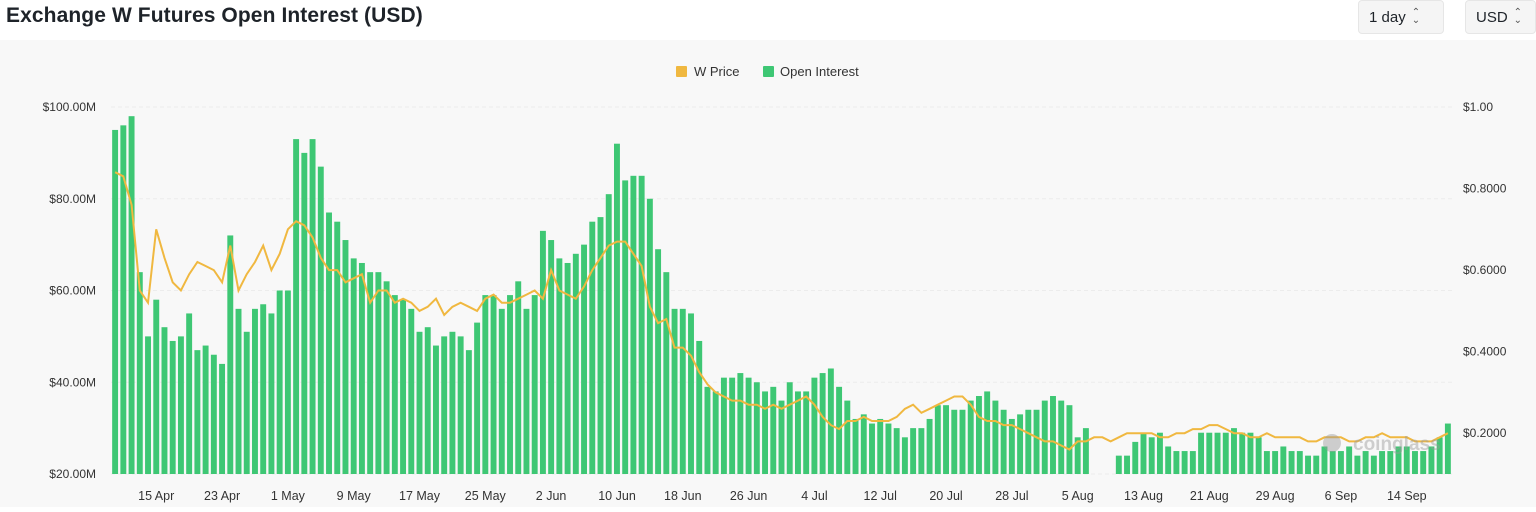 The image size is (1536, 512). I want to click on legend-label-price: W Price, so click(717, 71).